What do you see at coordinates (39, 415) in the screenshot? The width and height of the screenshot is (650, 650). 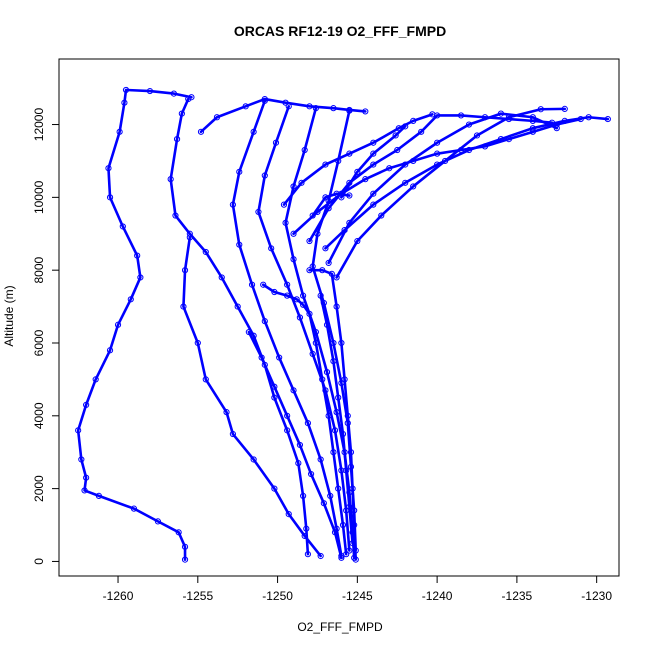 I see `y-tick-label: 4000` at bounding box center [39, 415].